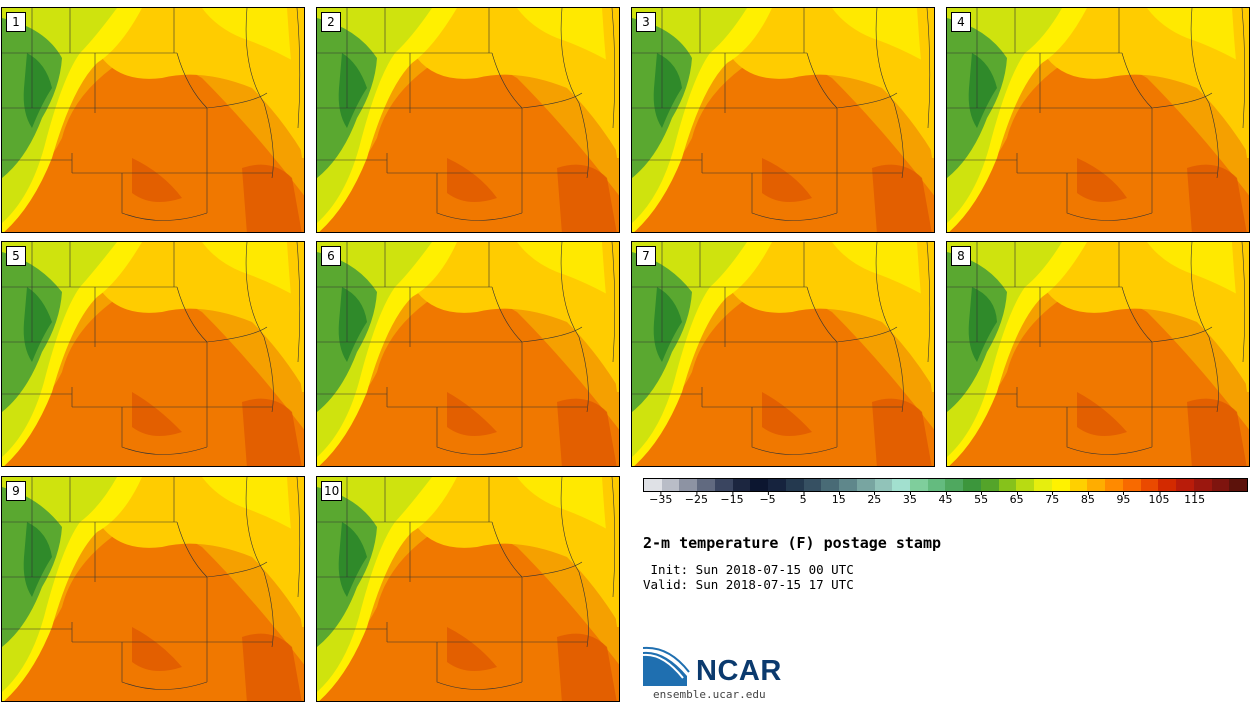  Describe the element at coordinates (331, 22) in the screenshot. I see `member-number: 2` at that location.